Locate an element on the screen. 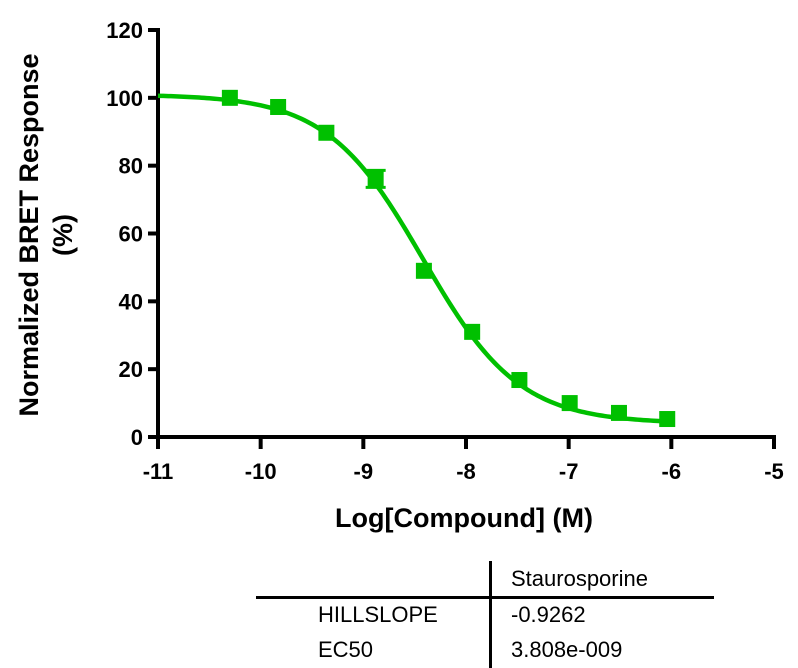 The image size is (798, 668). y-axis: 0 20 40 60 80 100 120 is located at coordinates (133, 234).